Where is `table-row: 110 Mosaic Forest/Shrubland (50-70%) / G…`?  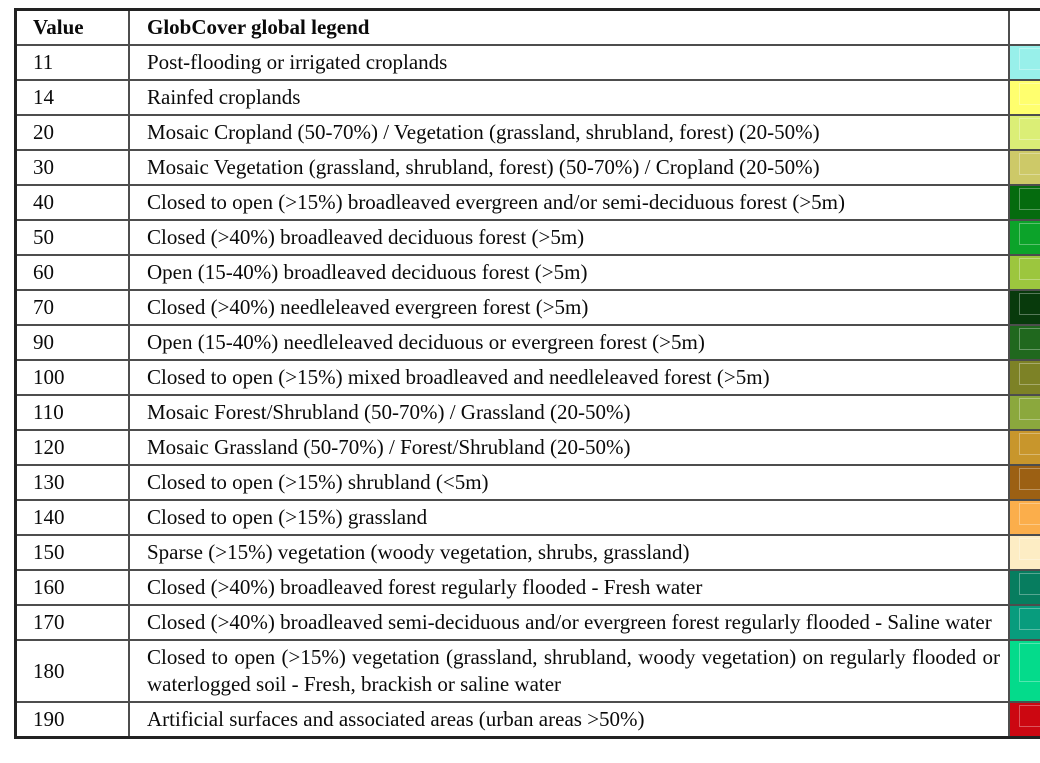
table-row: 110 Mosaic Forest/Shrubland (50-70%) / G… is located at coordinates (527, 412).